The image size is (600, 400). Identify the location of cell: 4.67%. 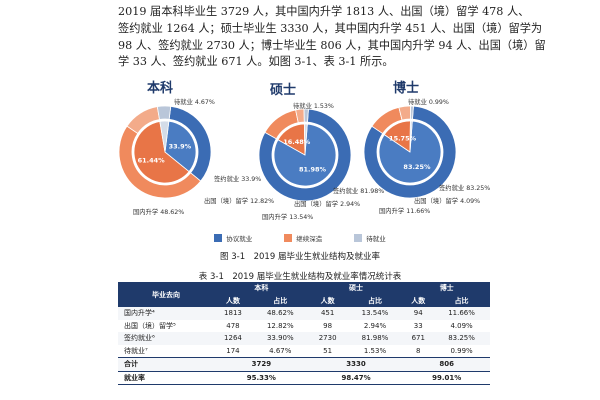
(280, 350).